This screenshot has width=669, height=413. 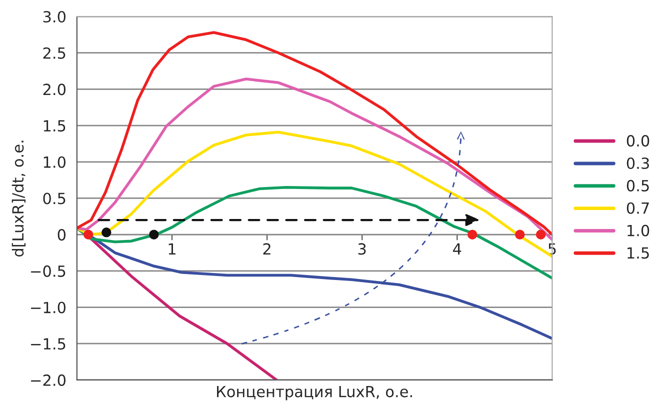 What do you see at coordinates (54, 198) in the screenshot?
I see `y-tick-label: 0.5` at bounding box center [54, 198].